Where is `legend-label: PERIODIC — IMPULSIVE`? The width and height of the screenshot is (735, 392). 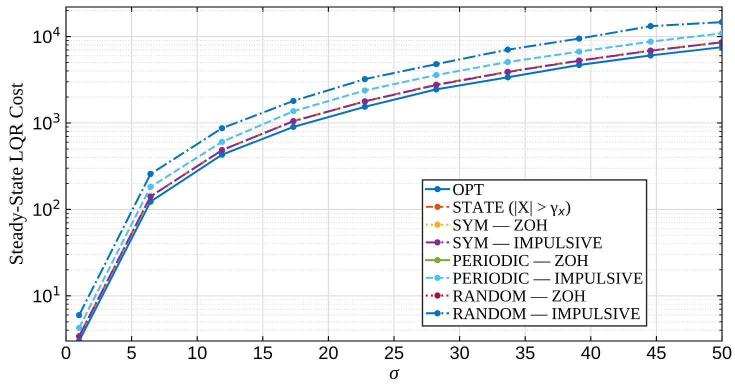 legend-label: PERIODIC — IMPULSIVE is located at coordinates (547, 278).